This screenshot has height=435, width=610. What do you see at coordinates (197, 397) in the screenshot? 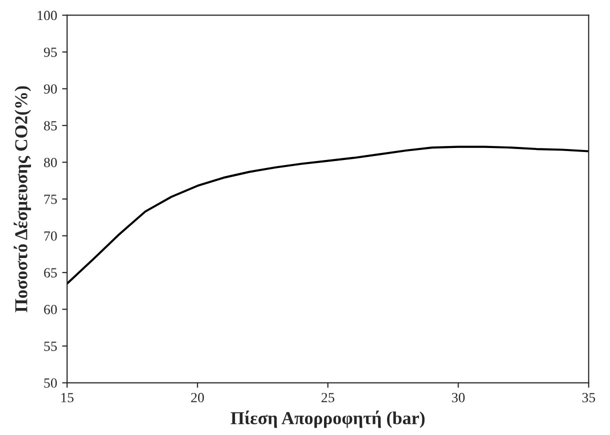
I see `x-tick-label: 20` at bounding box center [197, 397].